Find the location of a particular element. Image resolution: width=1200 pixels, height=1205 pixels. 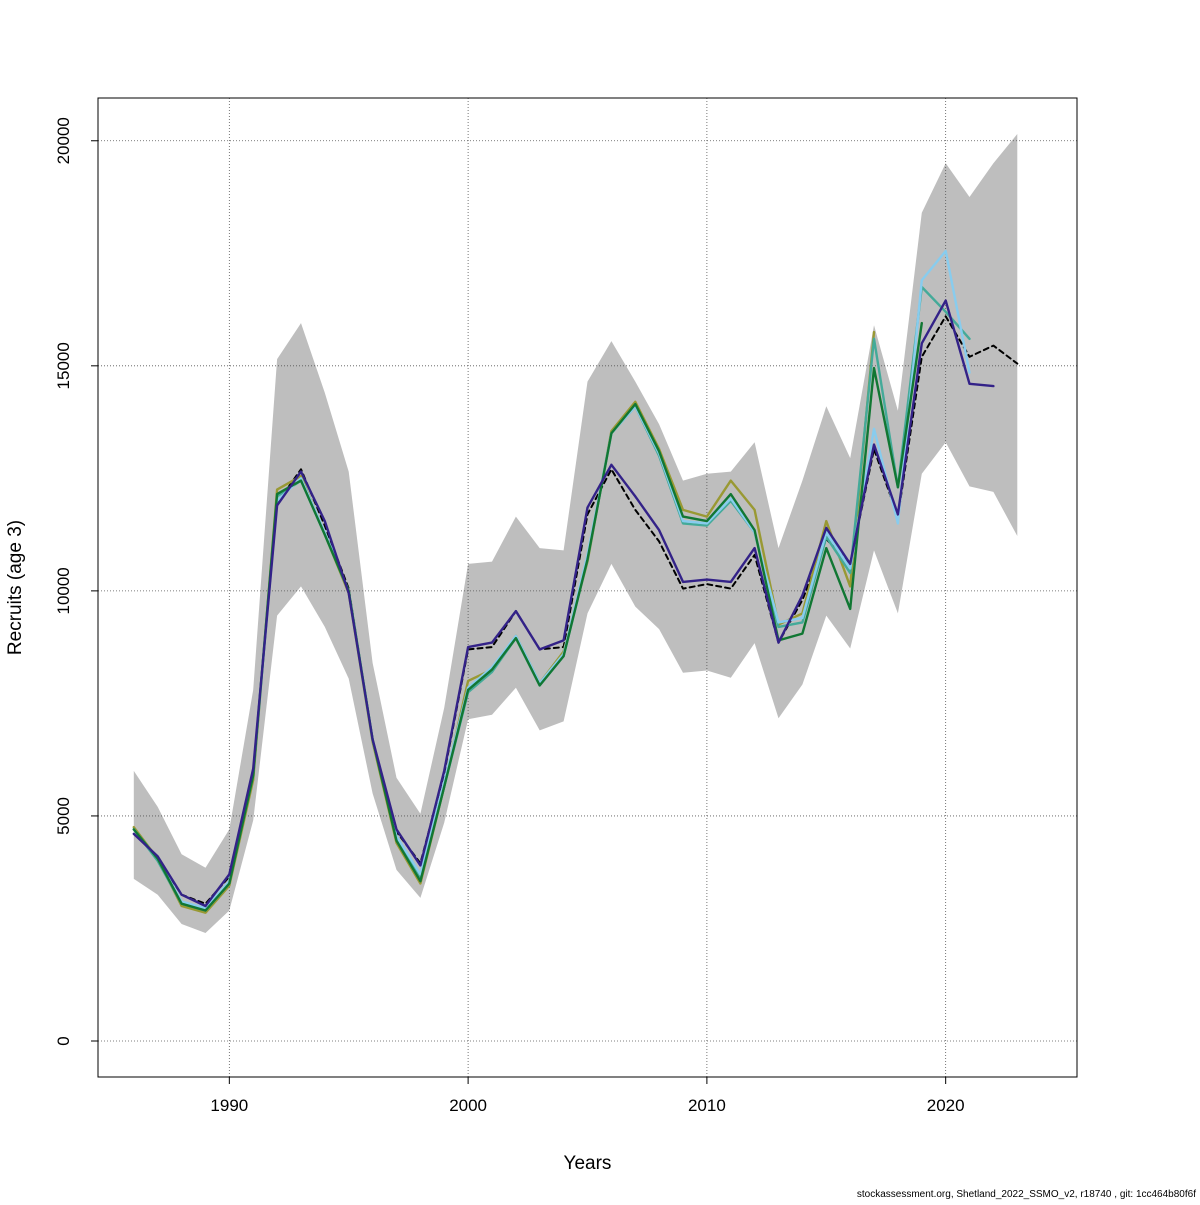

y-tick-label: 0 is located at coordinates (63, 1040).